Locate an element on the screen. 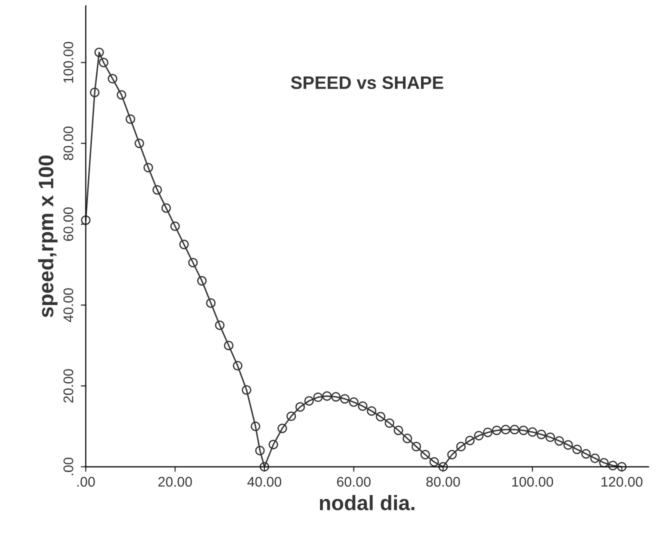  y-tick-label: 40.00 is located at coordinates (68, 305).